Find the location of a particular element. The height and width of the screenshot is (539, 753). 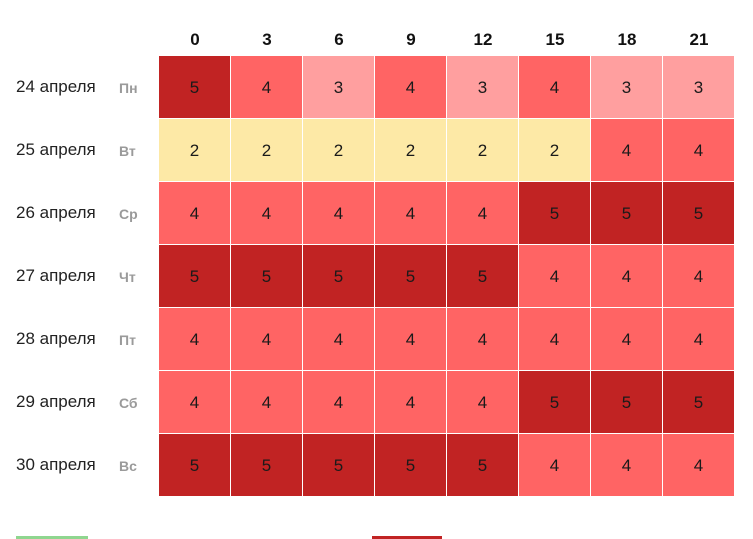

hour-header: 3 is located at coordinates (267, 39).